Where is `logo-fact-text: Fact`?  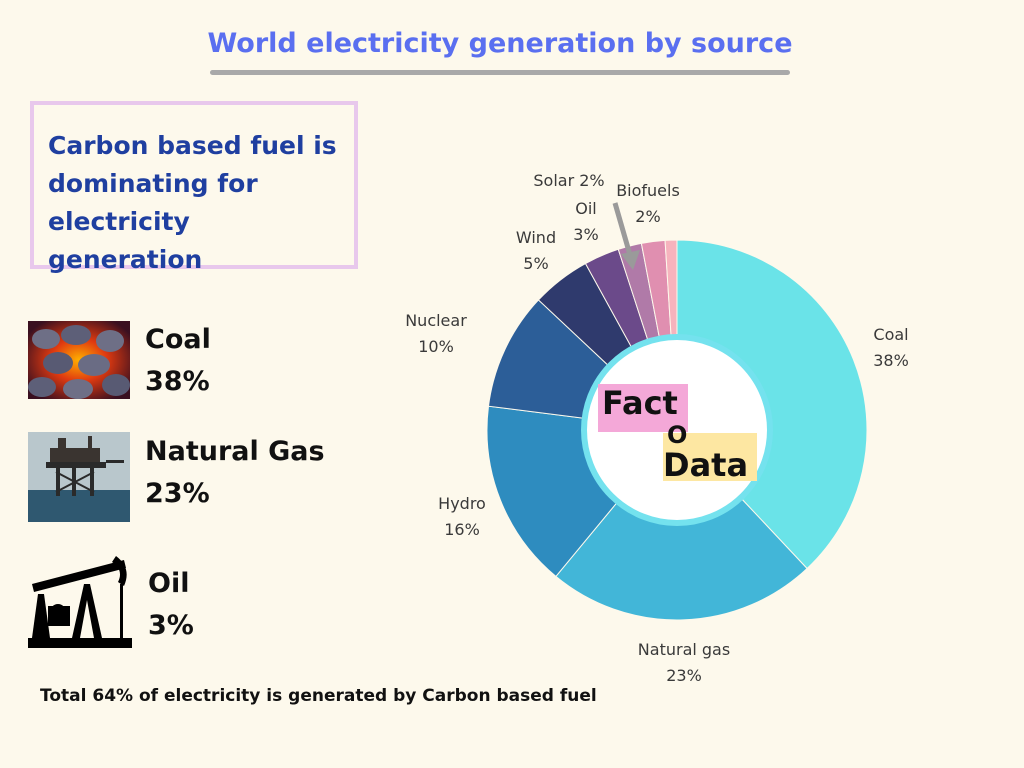 logo-fact-text: Fact is located at coordinates (640, 403).